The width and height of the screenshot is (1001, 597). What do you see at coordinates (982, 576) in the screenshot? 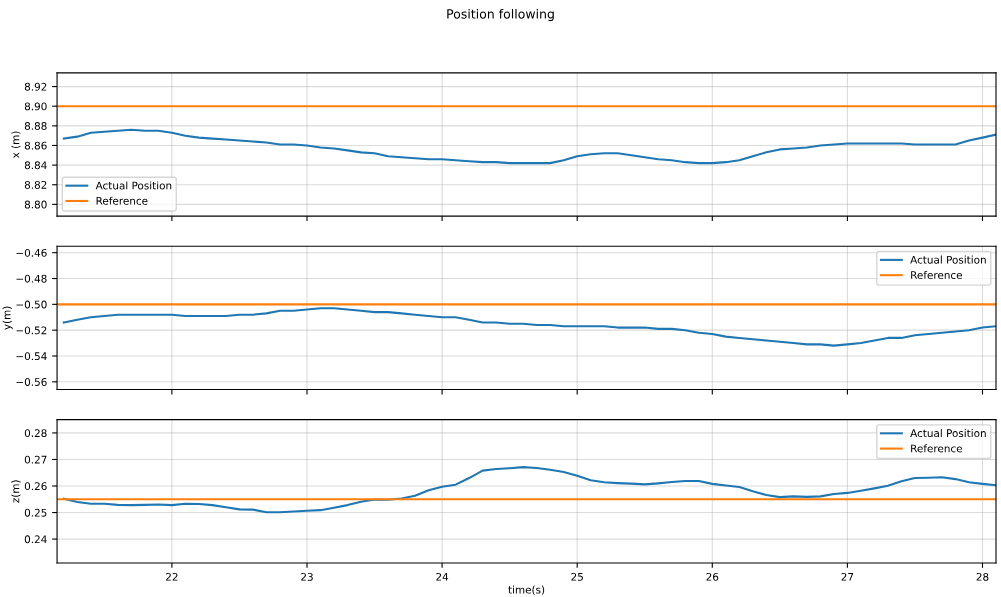
I see `x-tick-label: 28` at bounding box center [982, 576].